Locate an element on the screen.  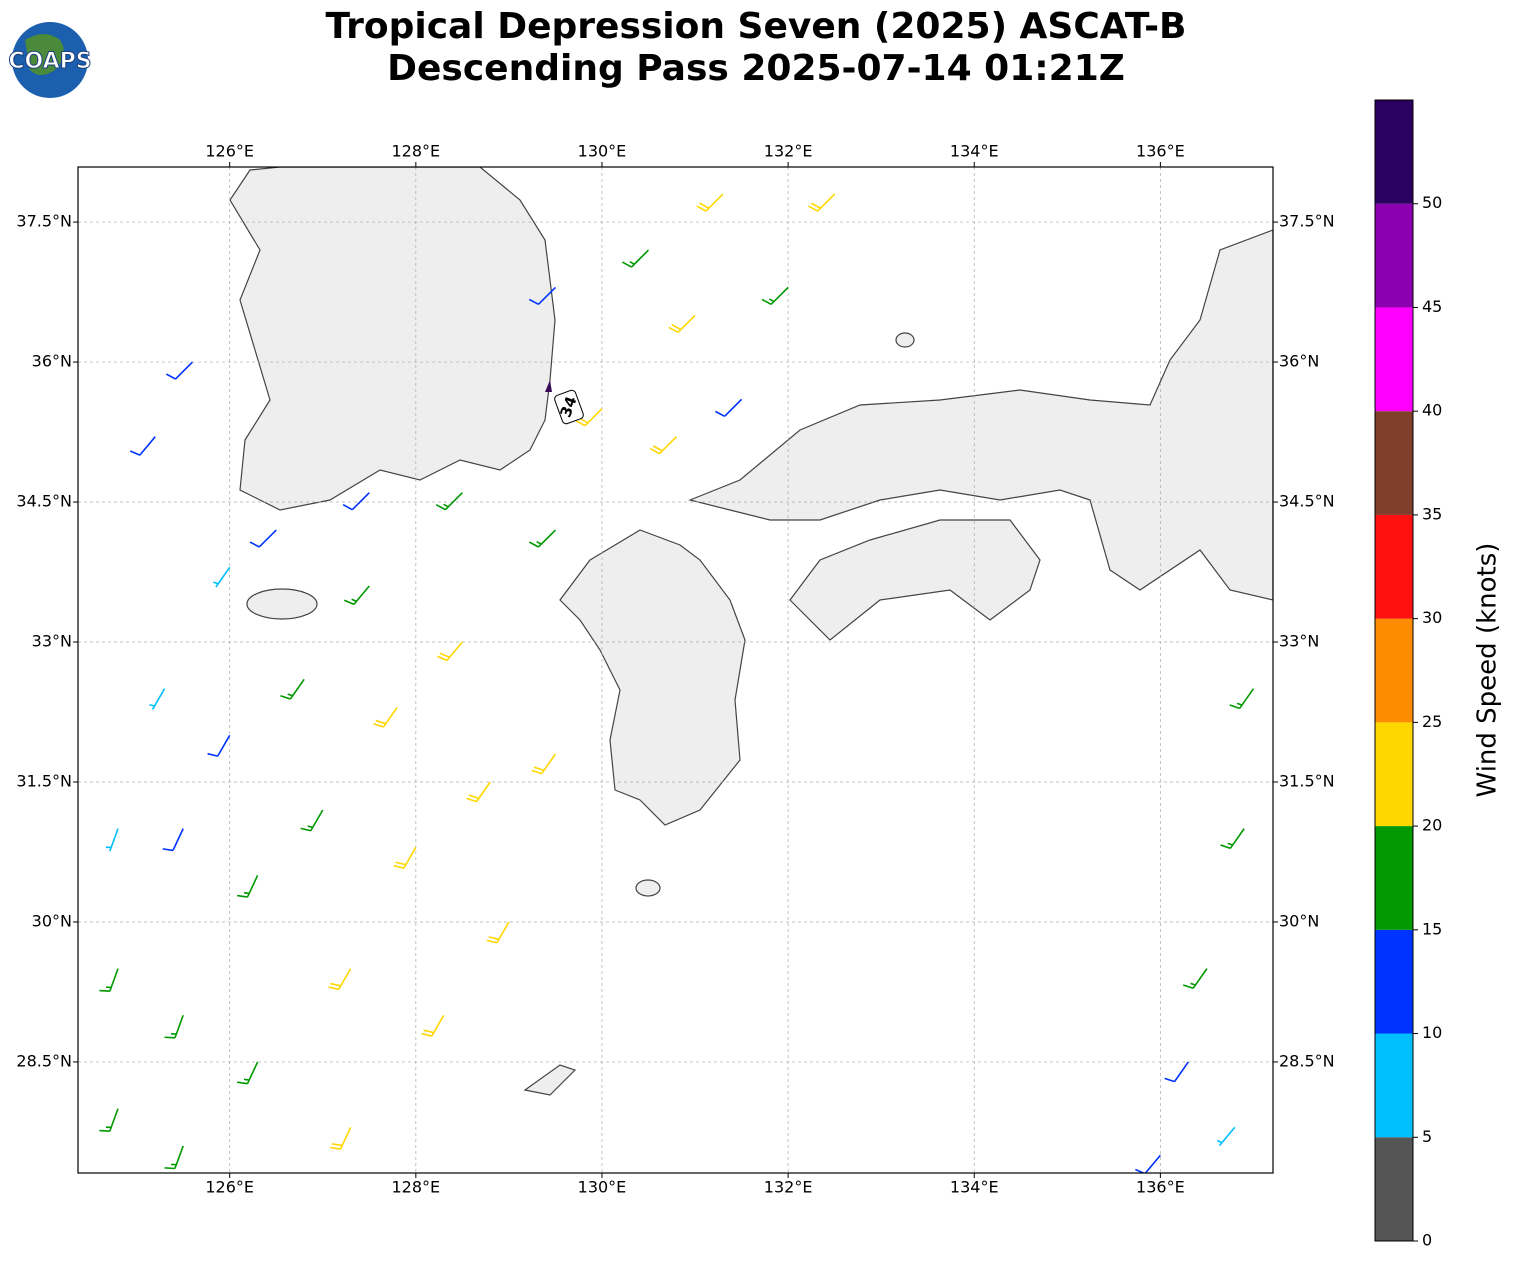
korea is located at coordinates (392, 339).